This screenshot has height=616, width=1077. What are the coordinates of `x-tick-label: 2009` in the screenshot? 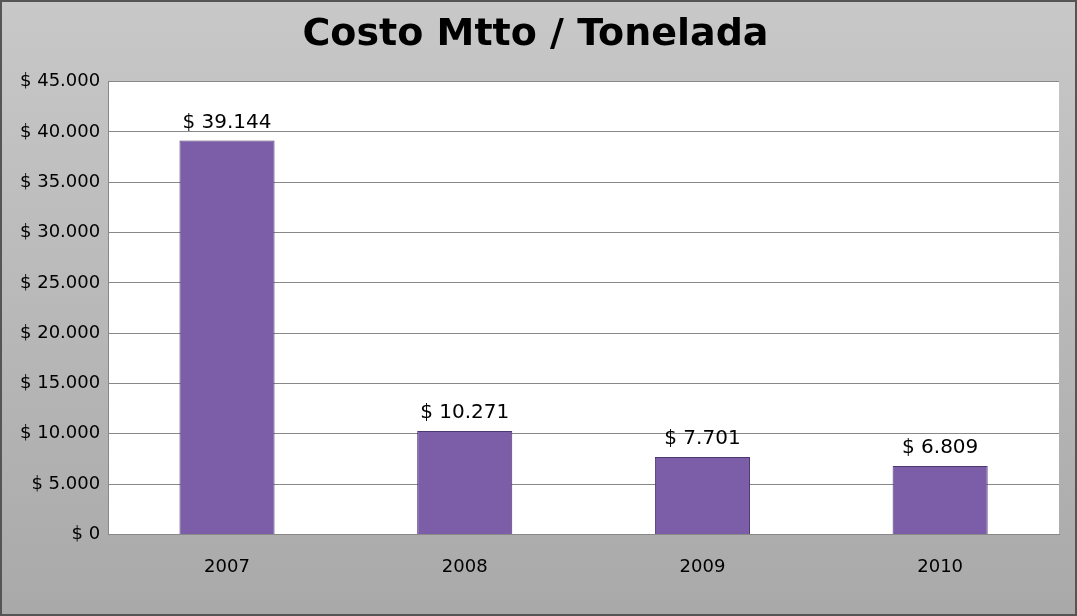 It's located at (702, 565).